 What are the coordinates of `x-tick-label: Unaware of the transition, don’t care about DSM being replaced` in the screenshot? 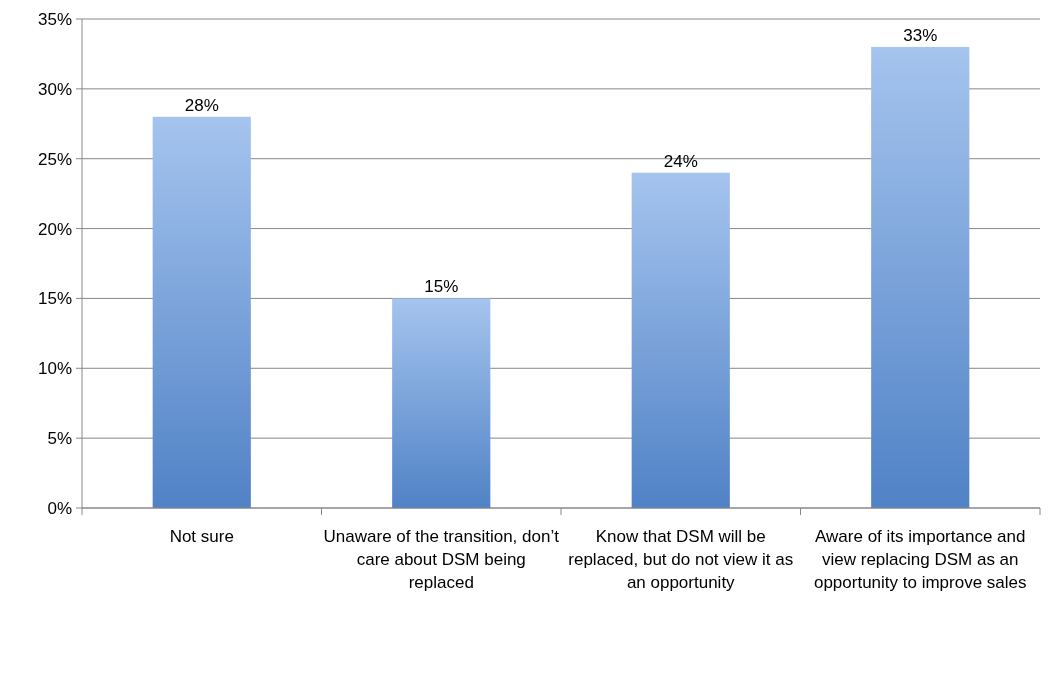 It's located at (441, 559).